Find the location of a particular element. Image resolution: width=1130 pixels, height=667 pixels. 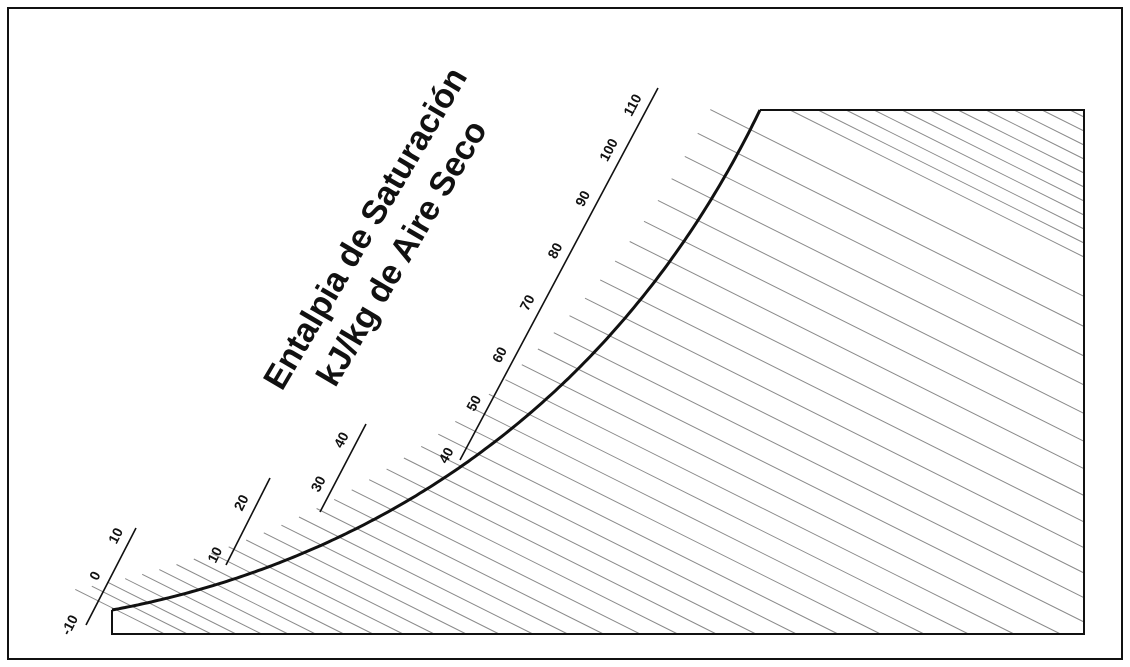

scale-label-70: 70 is located at coordinates (527, 302).